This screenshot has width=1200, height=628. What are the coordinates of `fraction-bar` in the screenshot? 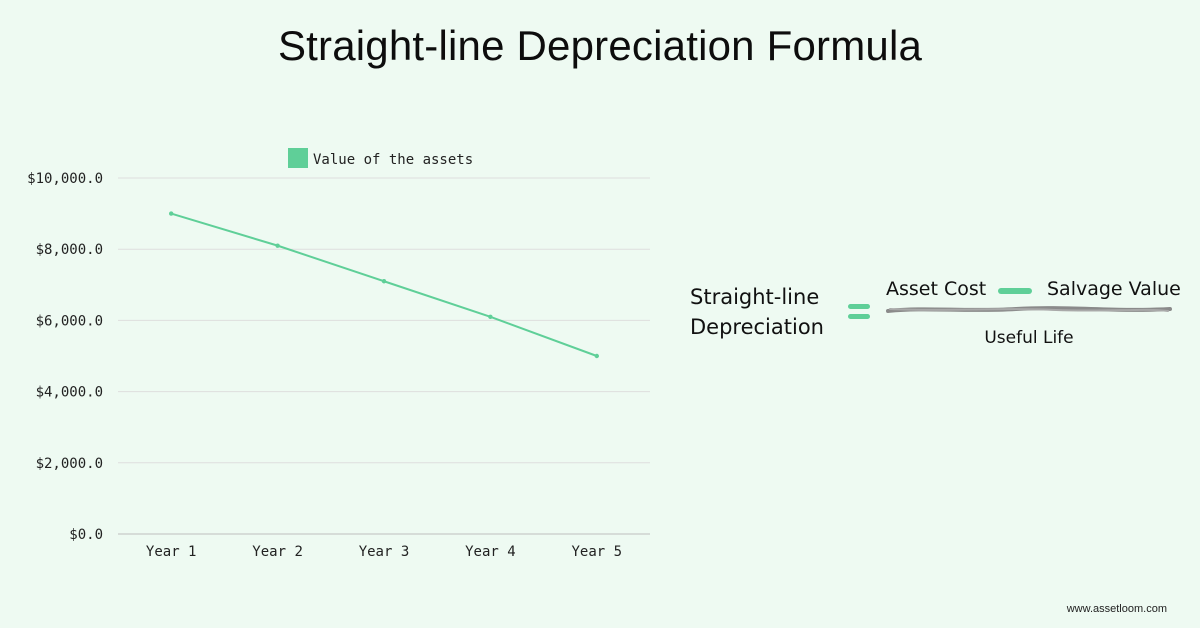 It's located at (1029, 309).